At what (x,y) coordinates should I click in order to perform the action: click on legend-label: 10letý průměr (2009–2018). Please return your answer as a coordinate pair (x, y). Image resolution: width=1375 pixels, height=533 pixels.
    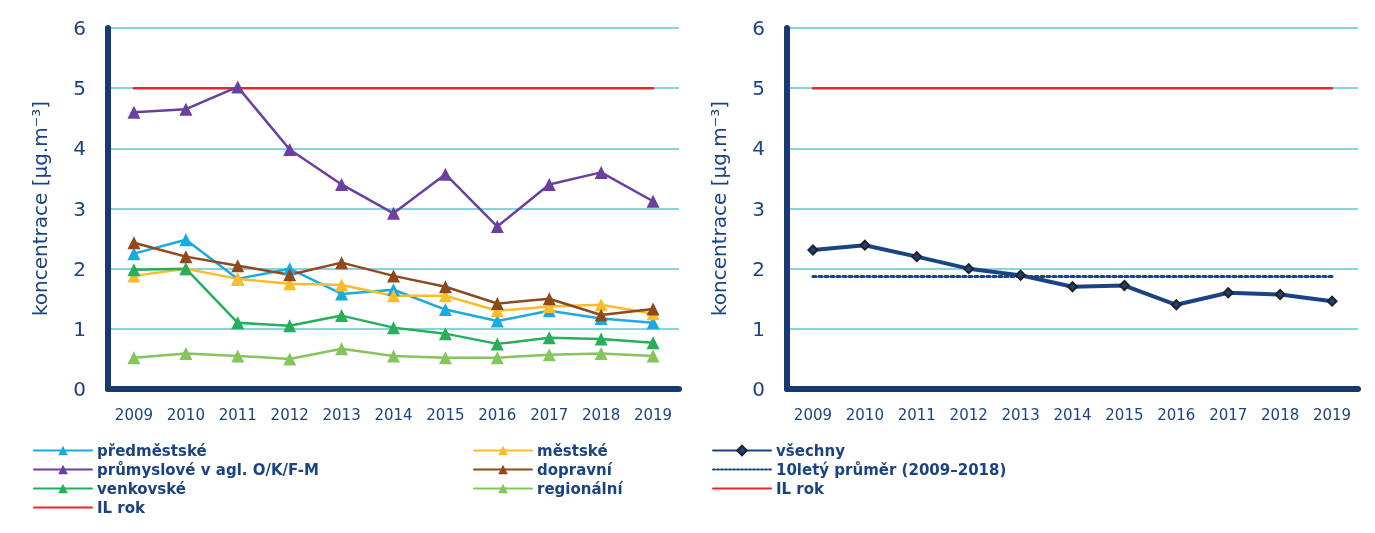
    Looking at the image, I should click on (891, 469).